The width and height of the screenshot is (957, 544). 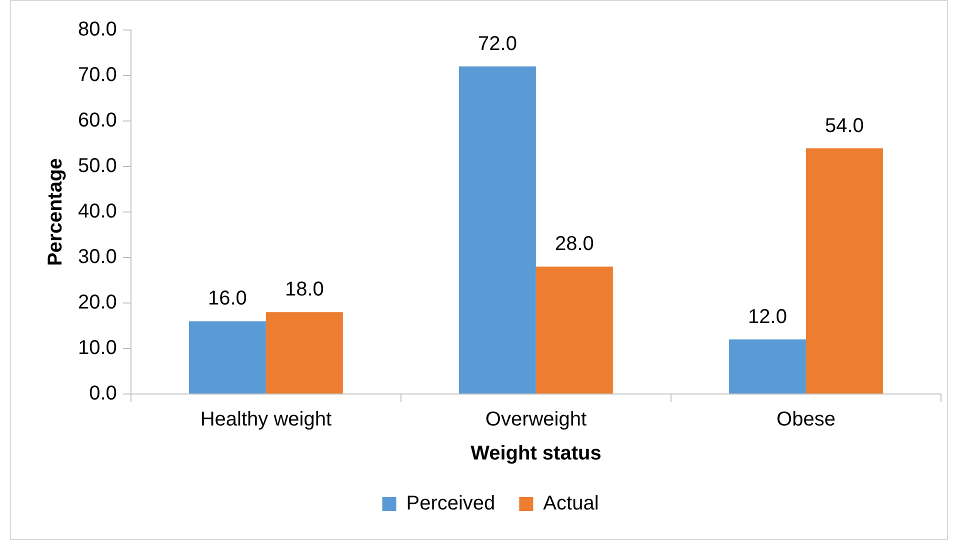 What do you see at coordinates (97, 29) in the screenshot?
I see `y-tick-label: 80.0` at bounding box center [97, 29].